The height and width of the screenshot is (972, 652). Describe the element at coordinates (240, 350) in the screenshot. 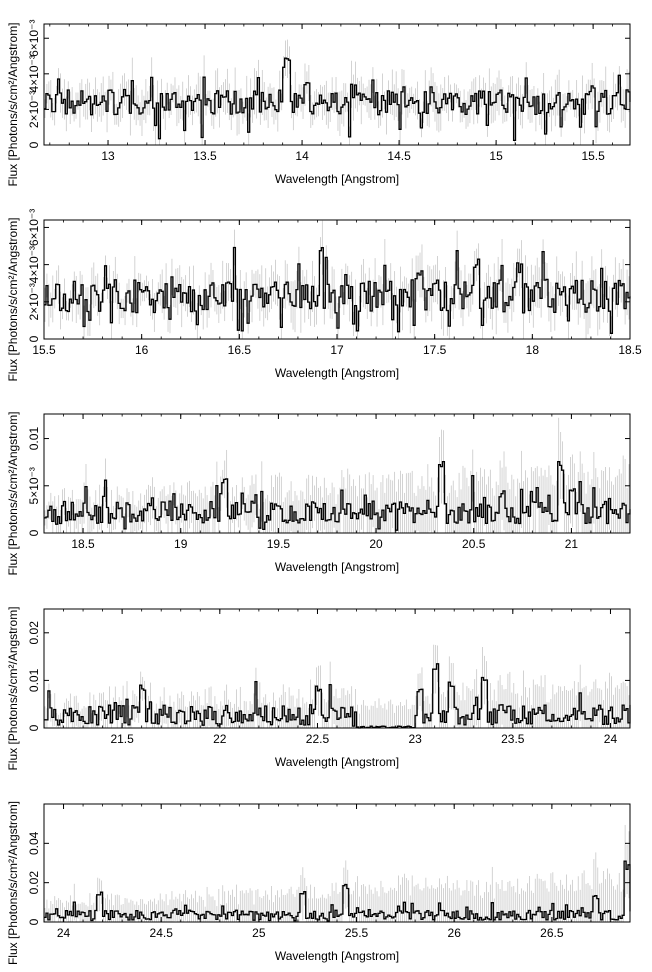

I see `x-tick-label: 16.5` at that location.